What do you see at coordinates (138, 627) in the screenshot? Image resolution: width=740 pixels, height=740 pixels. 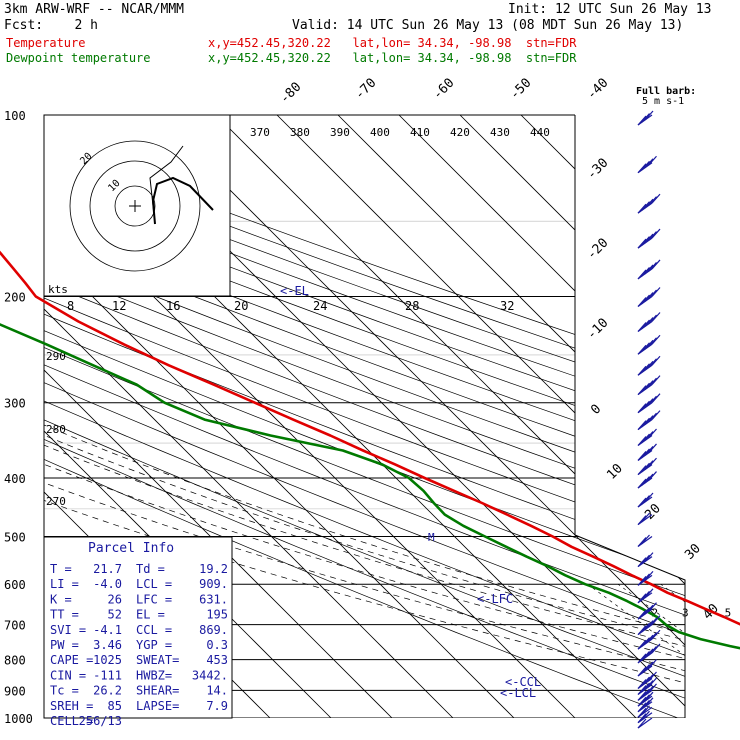 I see `parcel-info-box` at bounding box center [138, 627].